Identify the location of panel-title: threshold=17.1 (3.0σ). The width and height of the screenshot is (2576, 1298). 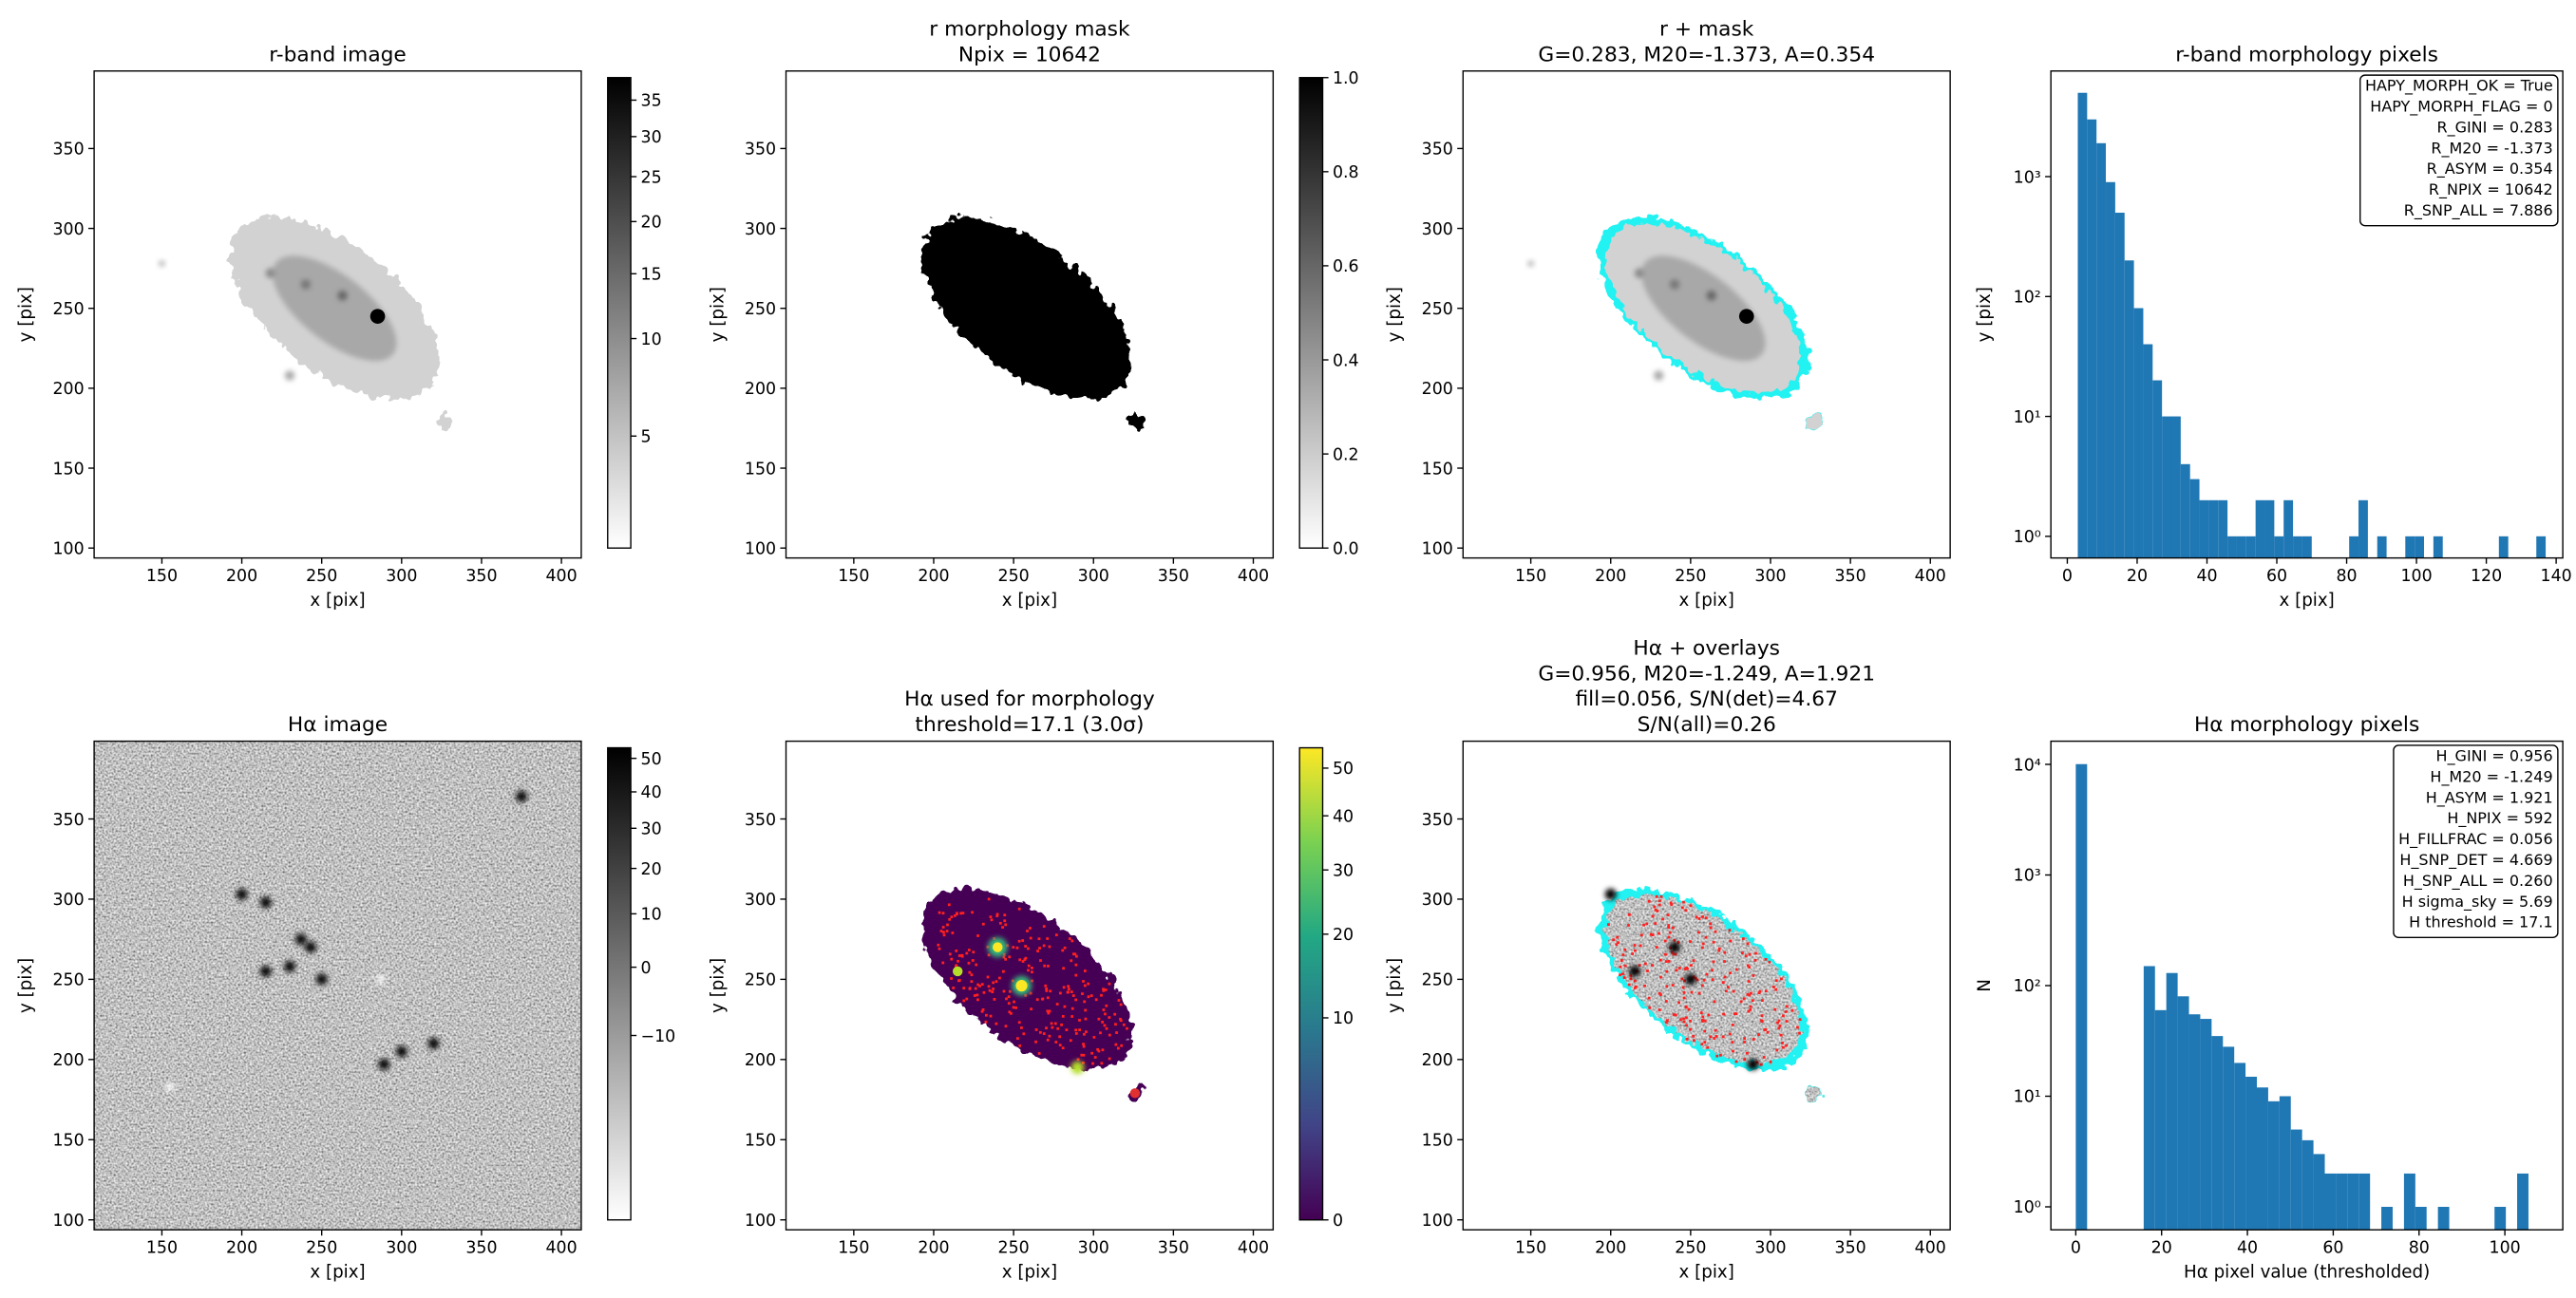
(1029, 725).